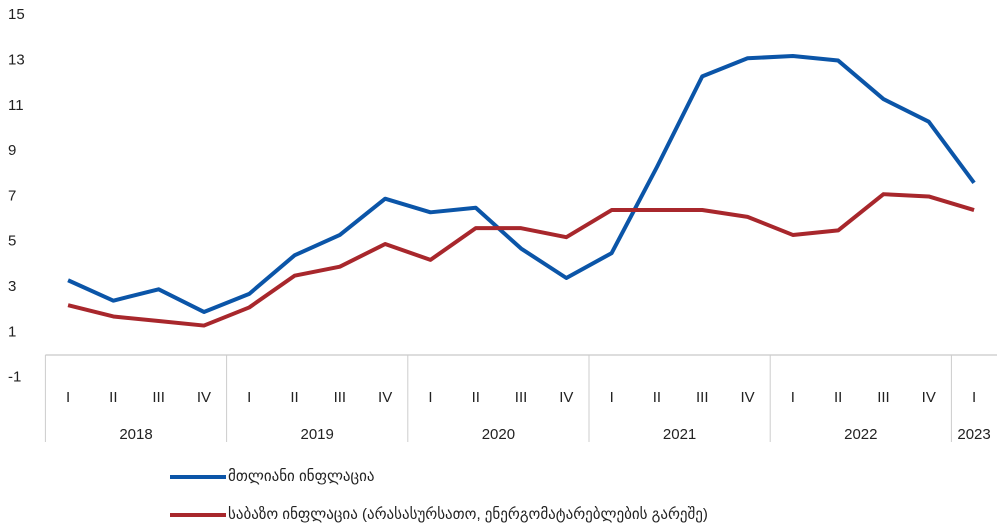  I want to click on y-tick-label: 15, so click(16, 14).